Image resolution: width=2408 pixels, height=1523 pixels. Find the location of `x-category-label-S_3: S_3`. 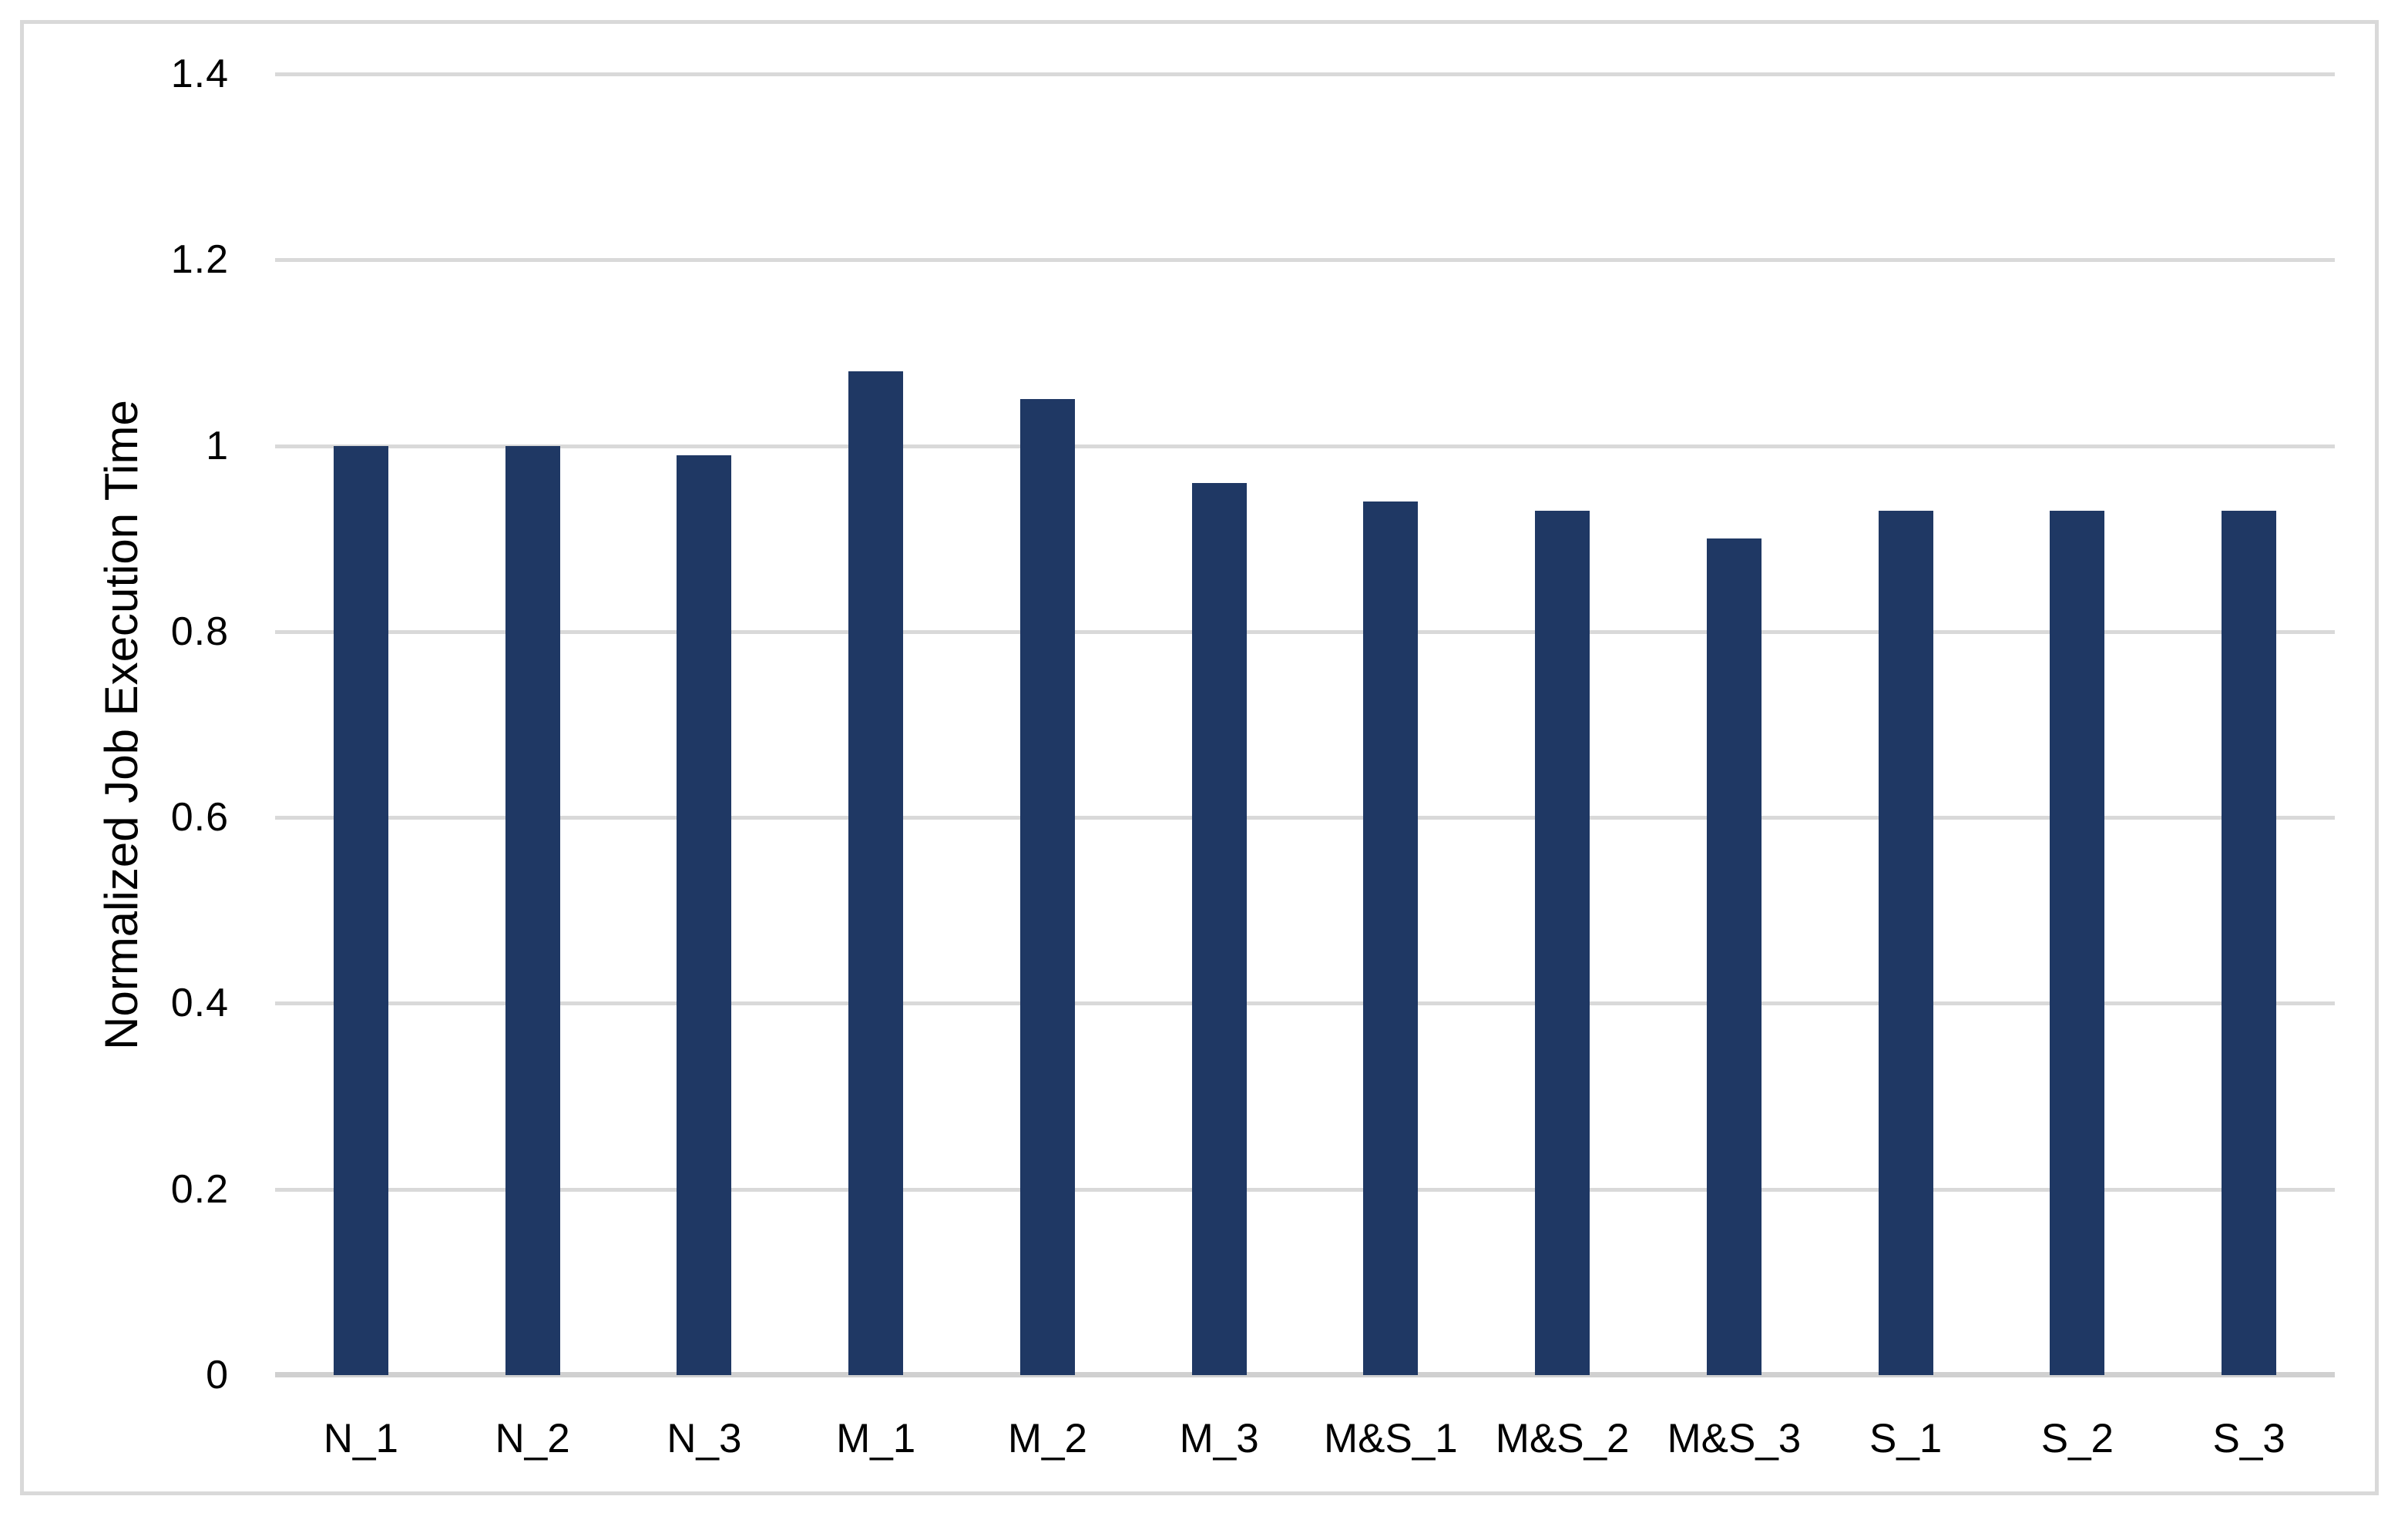

x-category-label-S_3: S_3 is located at coordinates (2248, 1438).